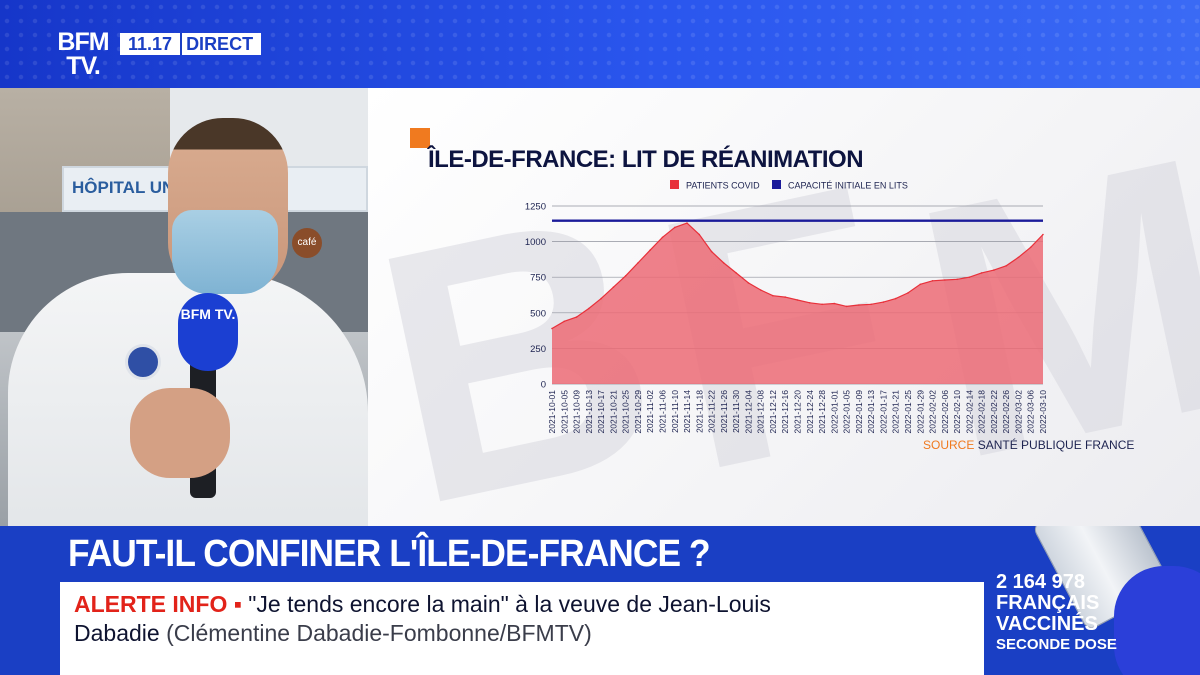 The width and height of the screenshot is (1200, 675). What do you see at coordinates (945, 412) in the screenshot?
I see `x-tick-label-32: 2022-02-06` at bounding box center [945, 412].